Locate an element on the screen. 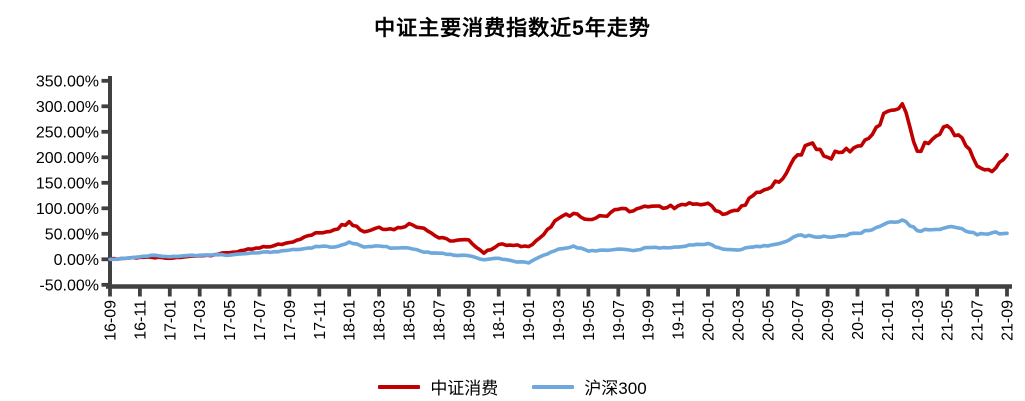 This screenshot has height=401, width=1025. x-axis-tick-label: 19-01 is located at coordinates (529, 320).